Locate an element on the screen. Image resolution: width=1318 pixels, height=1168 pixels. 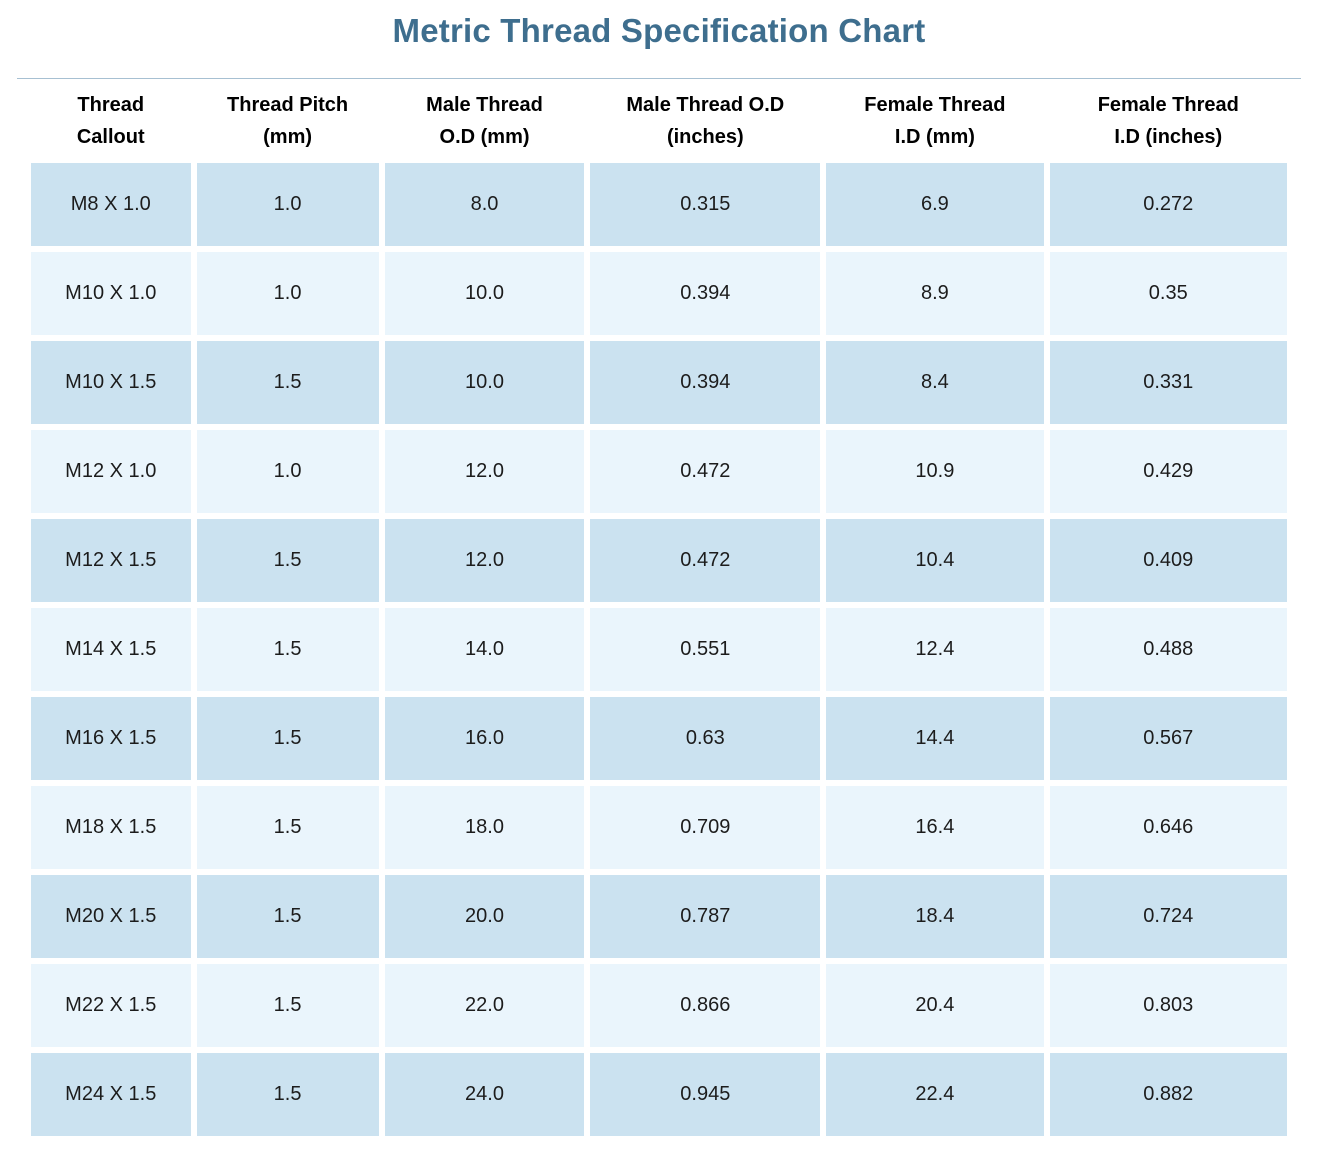
table-cell: 8.9 is located at coordinates (935, 293).